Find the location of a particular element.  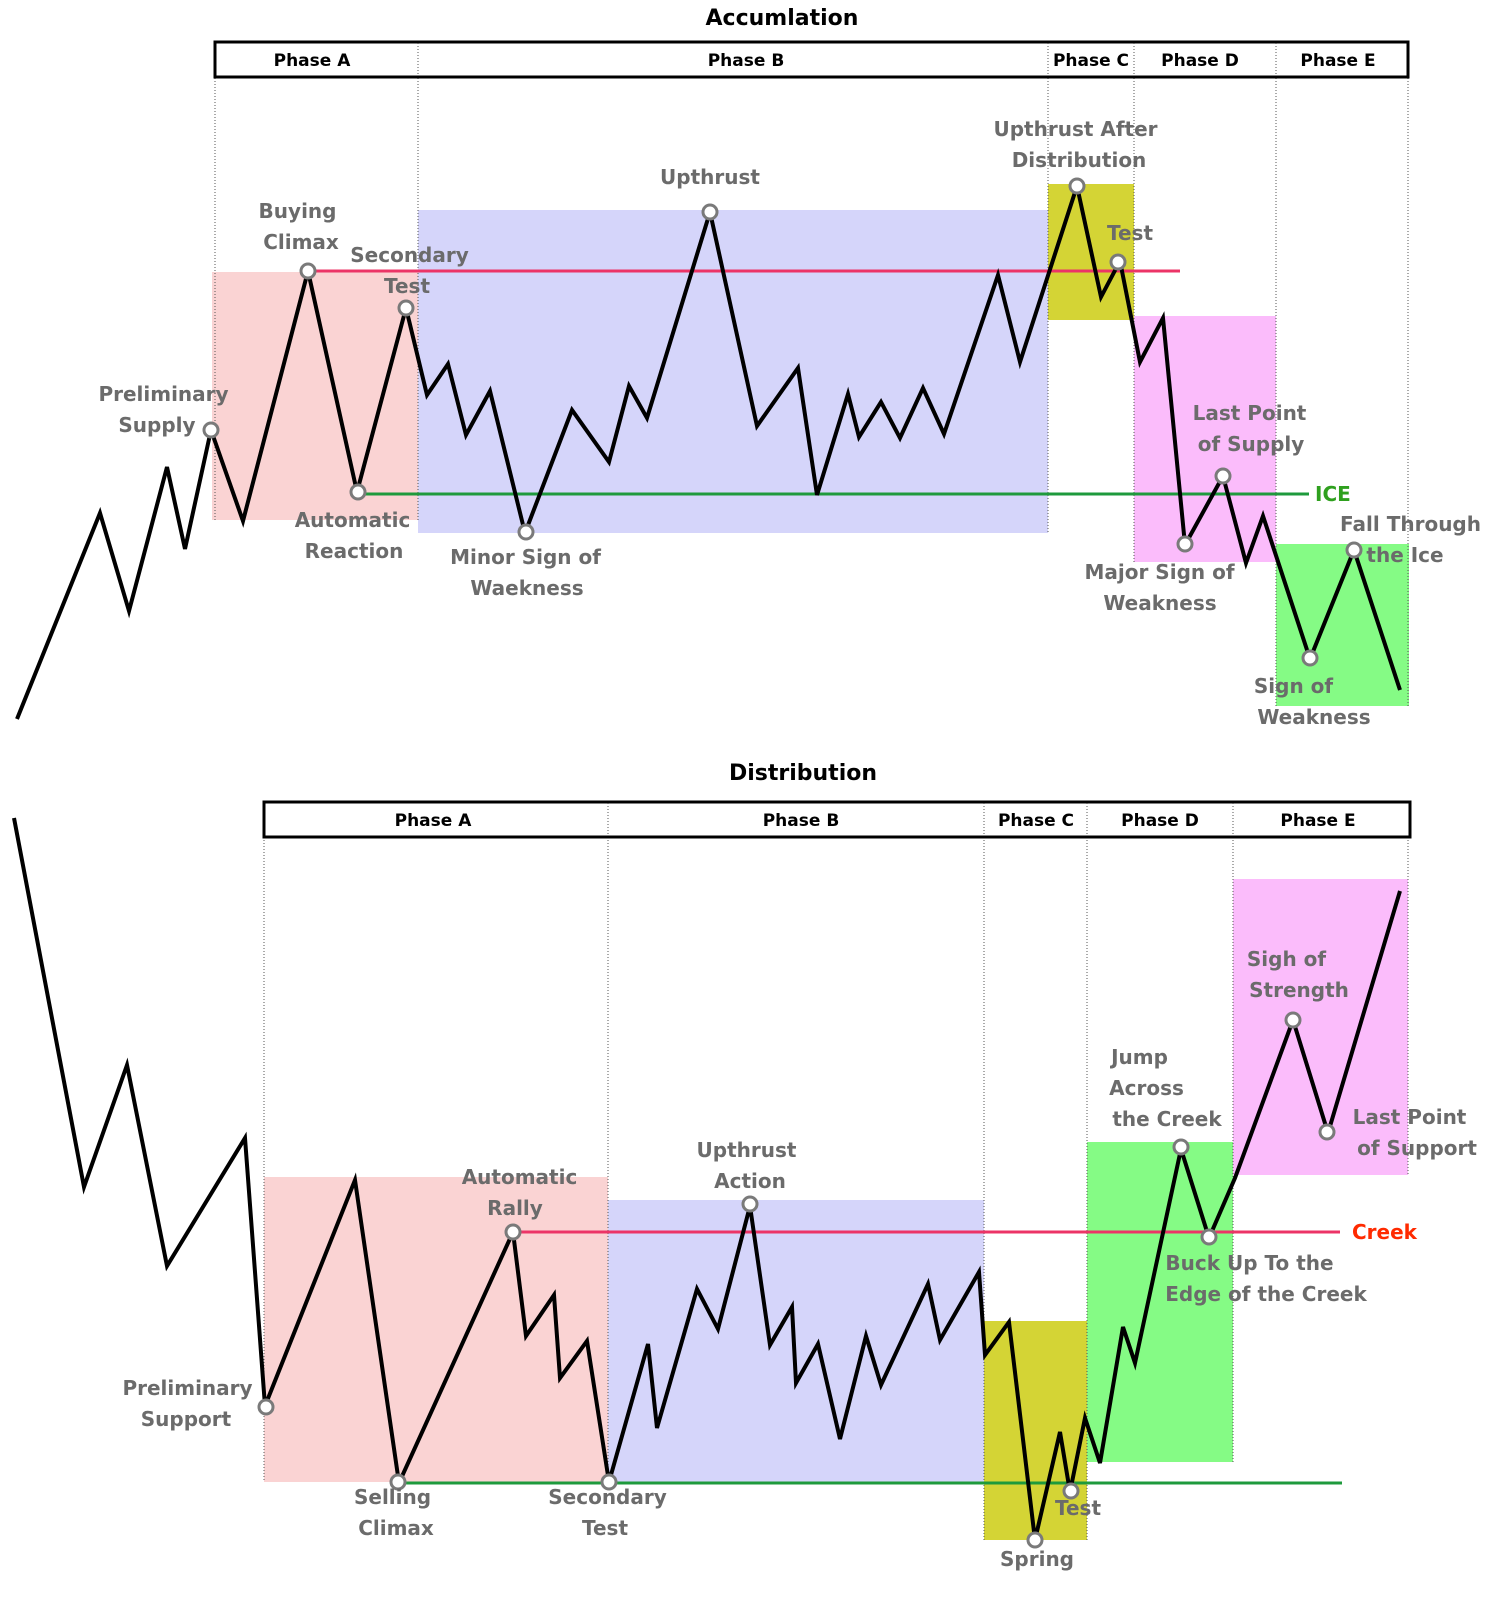

dist-marker-spring is located at coordinates (1035, 1540).